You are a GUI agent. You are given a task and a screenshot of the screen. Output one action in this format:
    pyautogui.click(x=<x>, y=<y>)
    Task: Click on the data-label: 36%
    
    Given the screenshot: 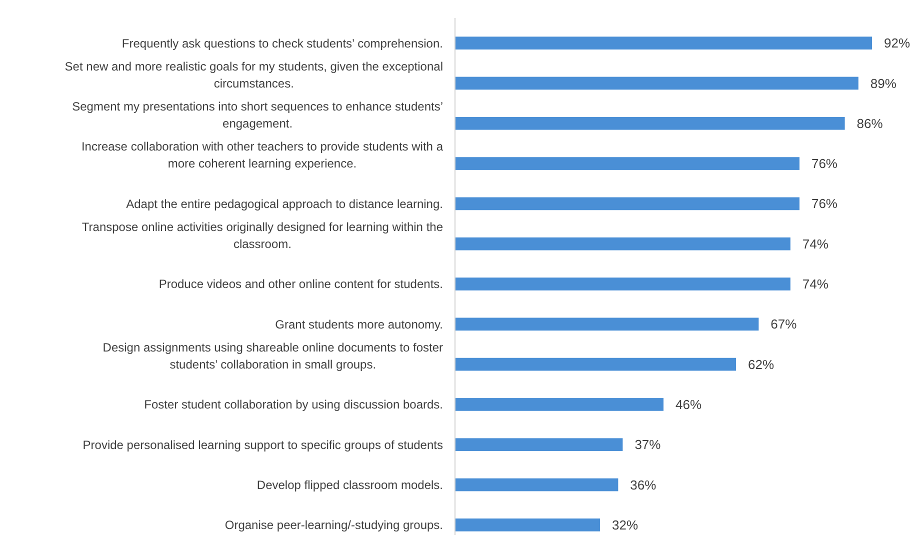 What is the action you would take?
    pyautogui.click(x=643, y=484)
    